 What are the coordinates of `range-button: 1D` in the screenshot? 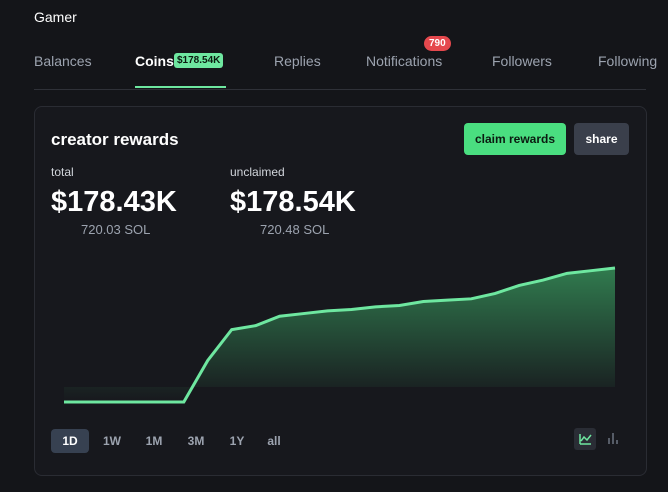 It's located at (70, 441).